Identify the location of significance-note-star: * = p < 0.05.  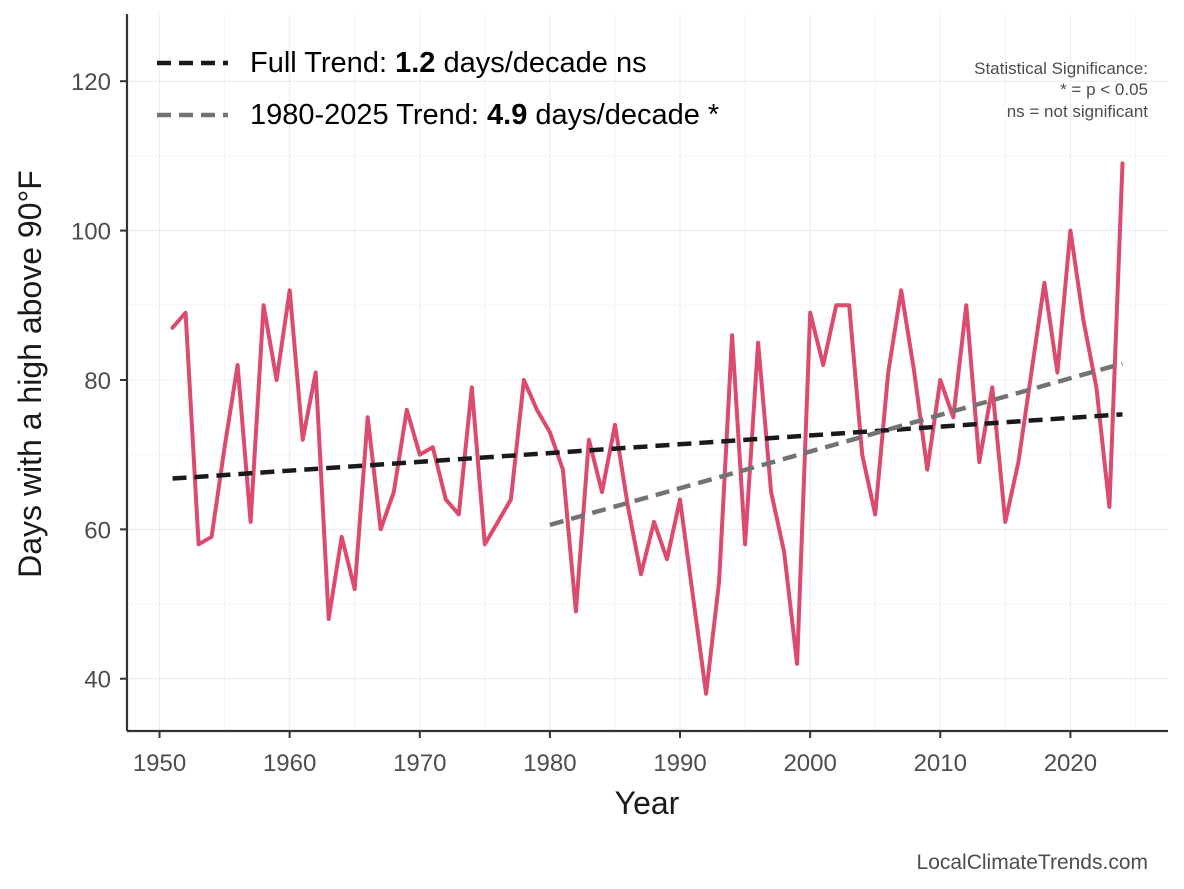
(1104, 89).